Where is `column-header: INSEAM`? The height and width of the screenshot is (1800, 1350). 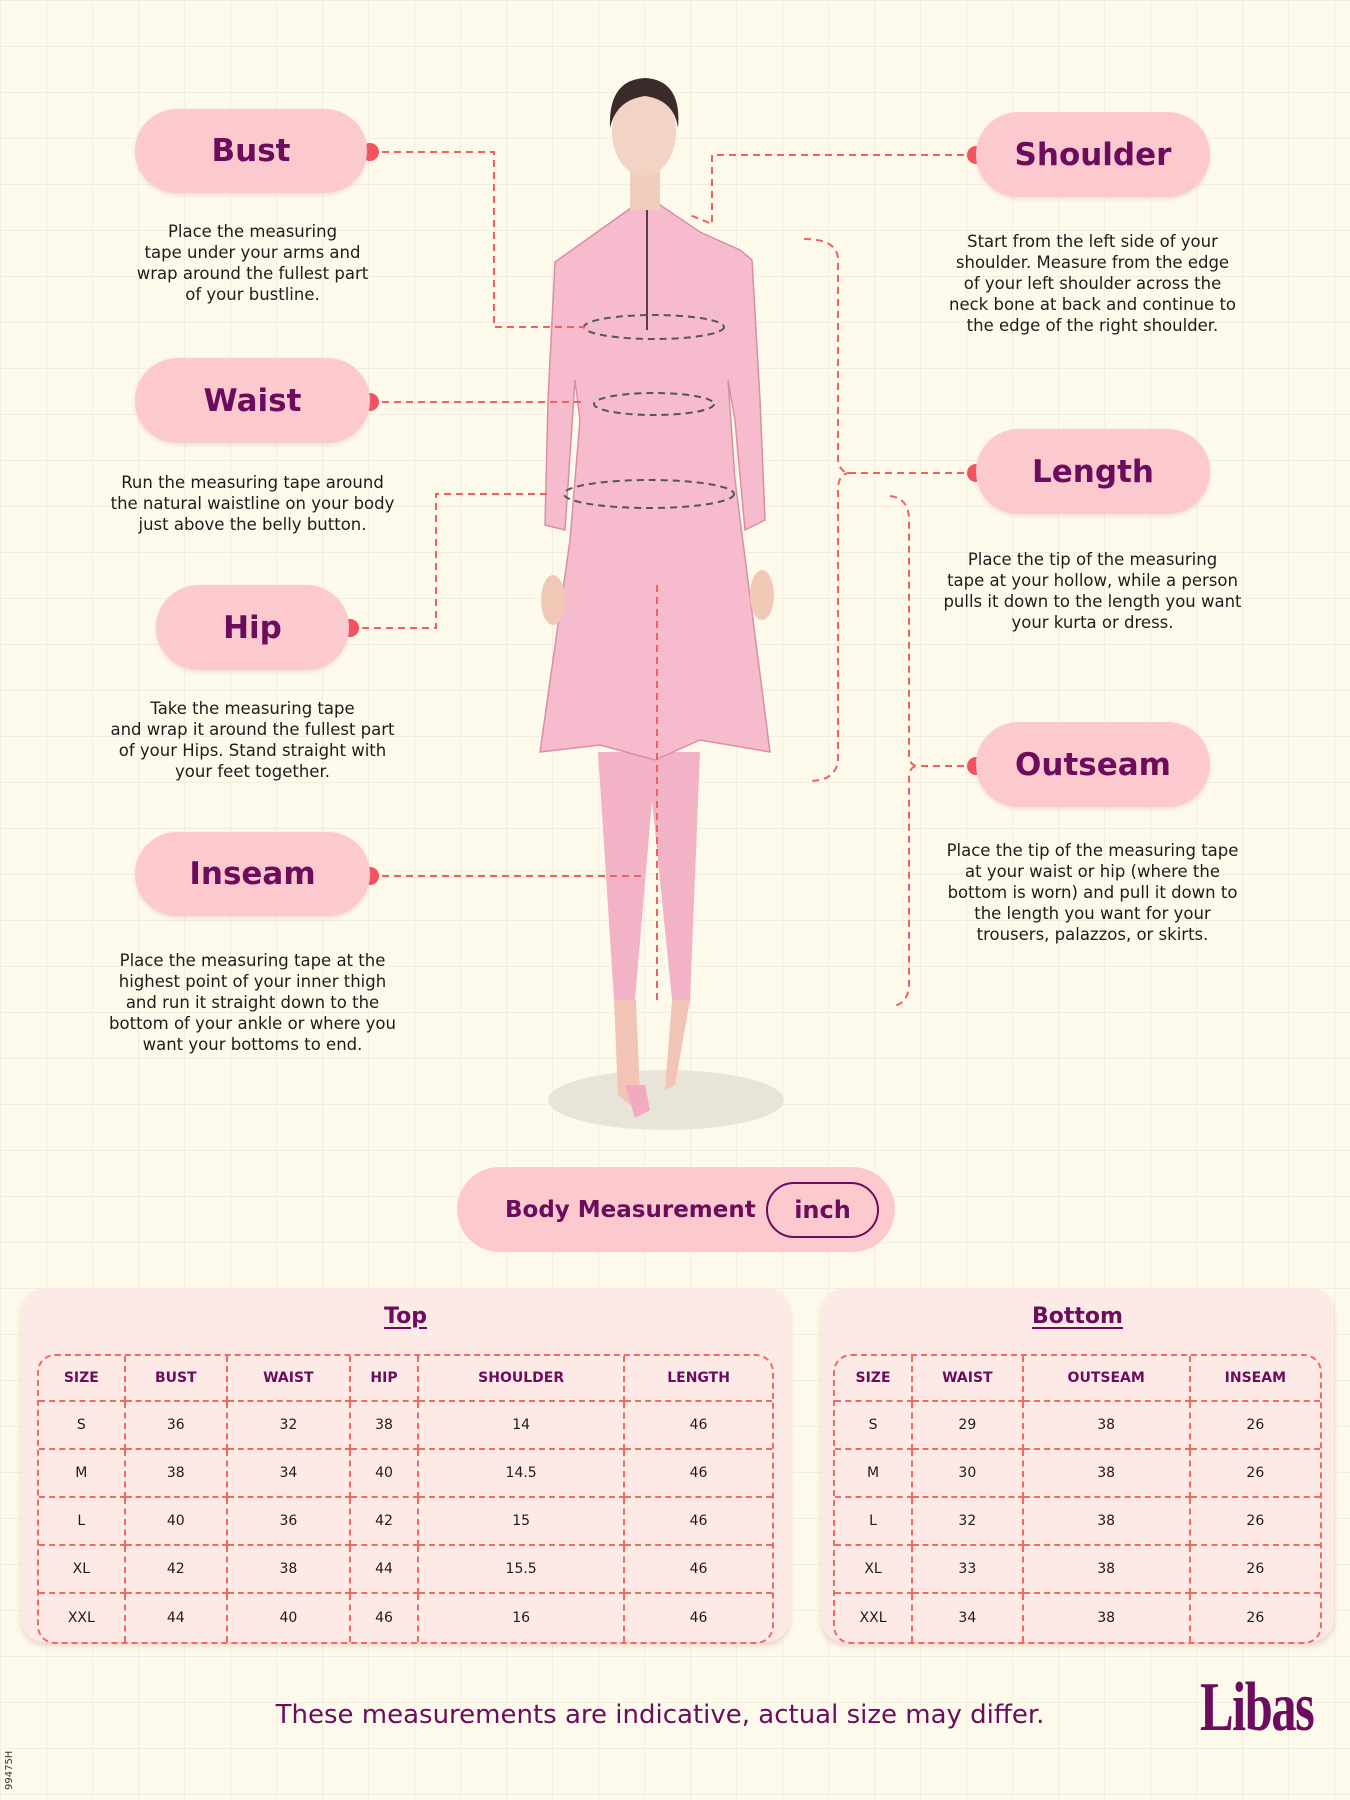 column-header: INSEAM is located at coordinates (1255, 1379).